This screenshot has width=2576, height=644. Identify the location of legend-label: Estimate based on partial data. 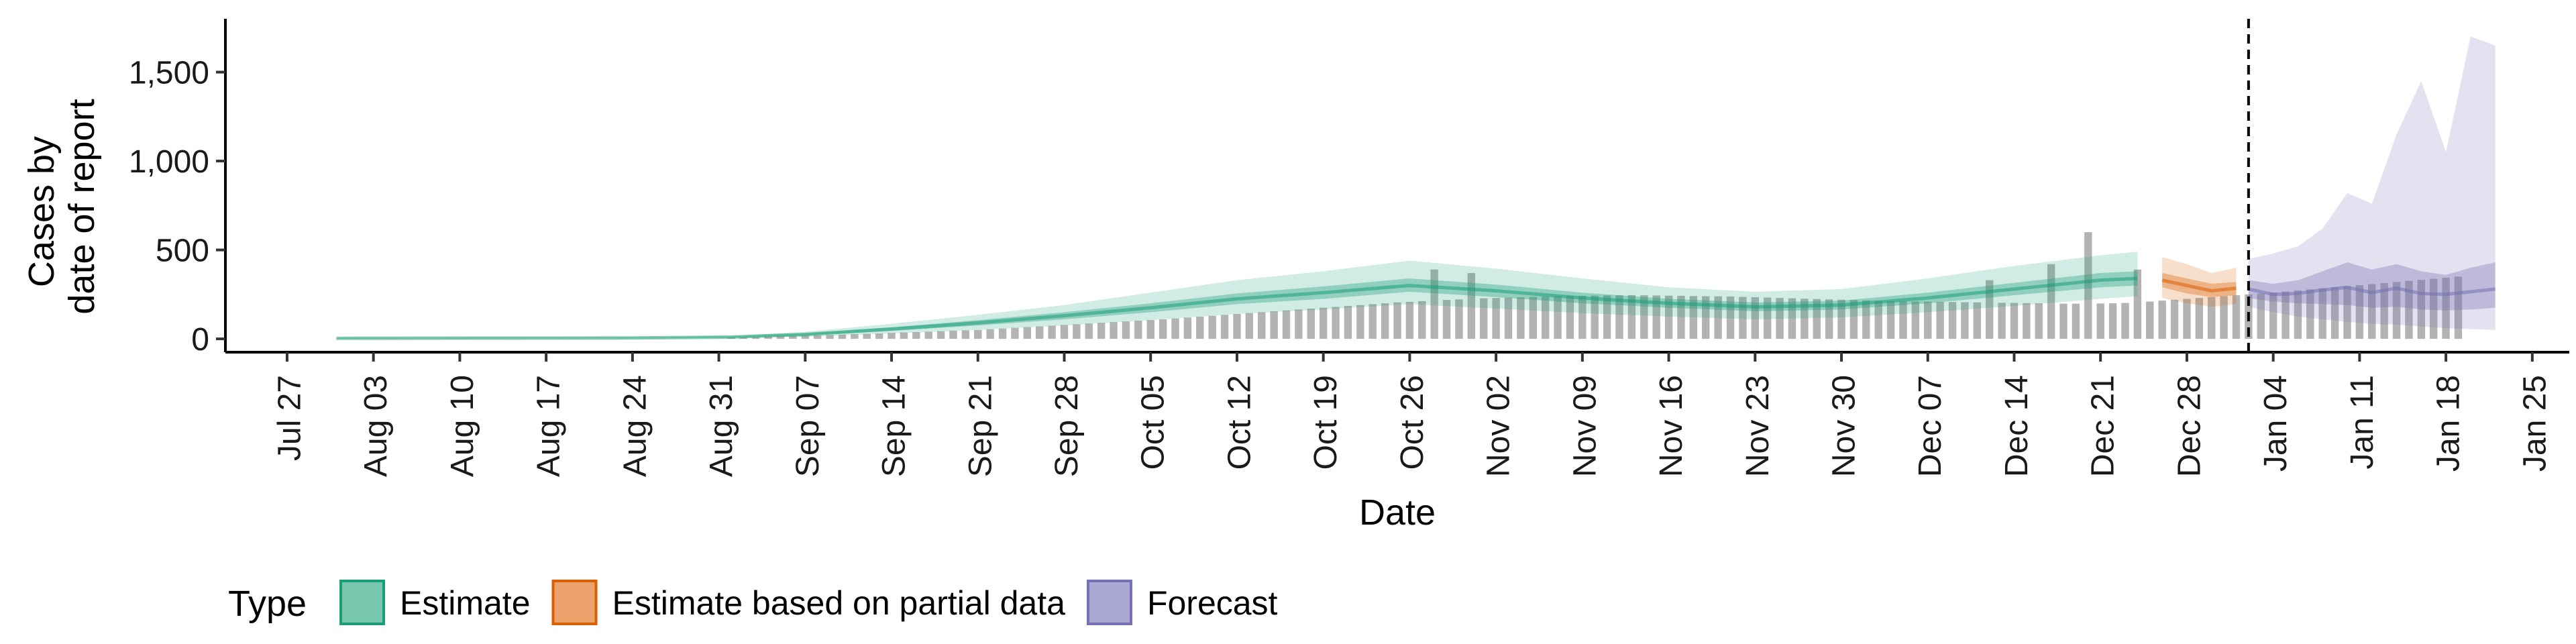
(839, 603).